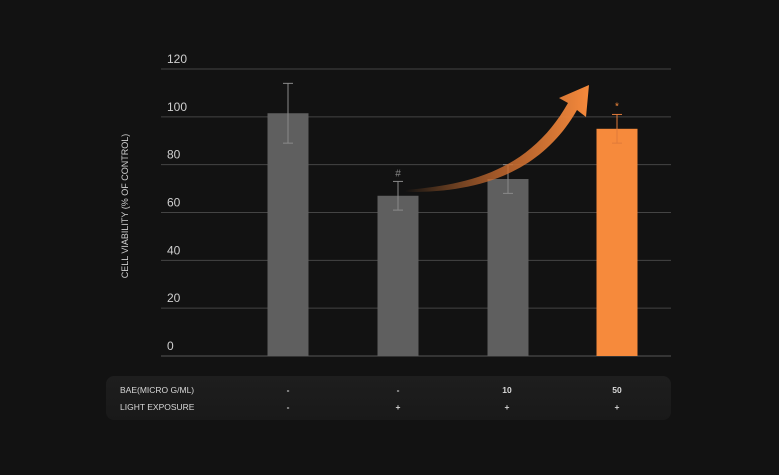 The width and height of the screenshot is (779, 475). What do you see at coordinates (125, 206) in the screenshot?
I see `y-axis-label: CELL VIABILITY (% OF CONTROL)` at bounding box center [125, 206].